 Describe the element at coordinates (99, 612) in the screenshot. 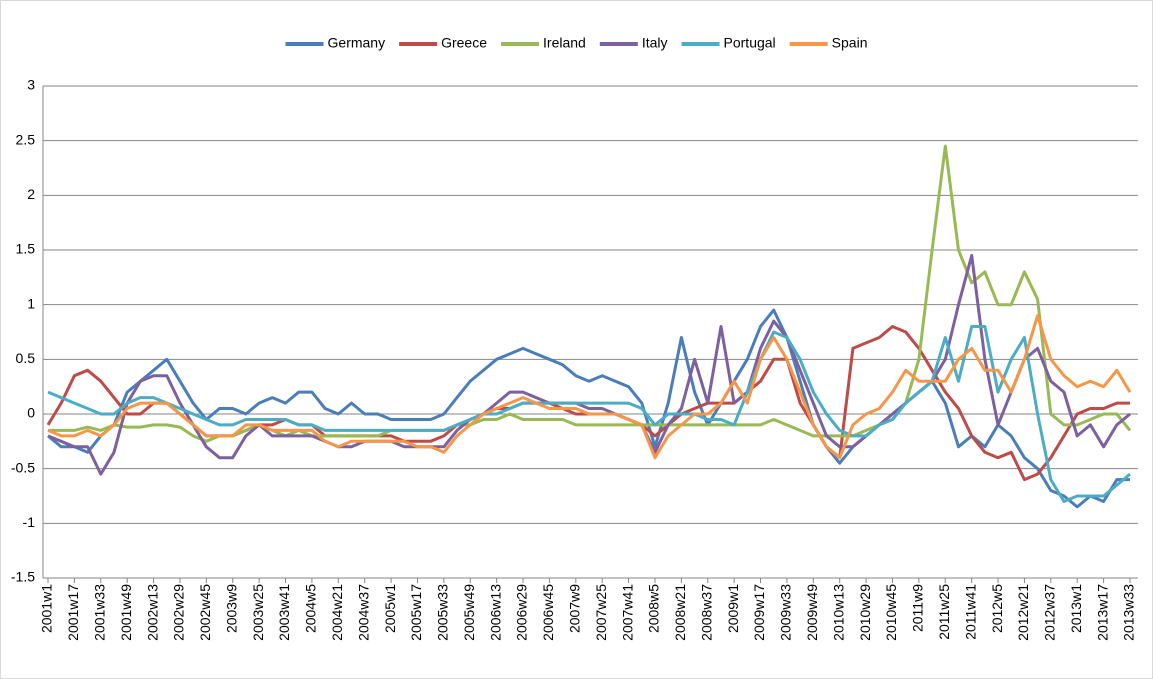

I see `x-tick-label: 2001w33` at that location.